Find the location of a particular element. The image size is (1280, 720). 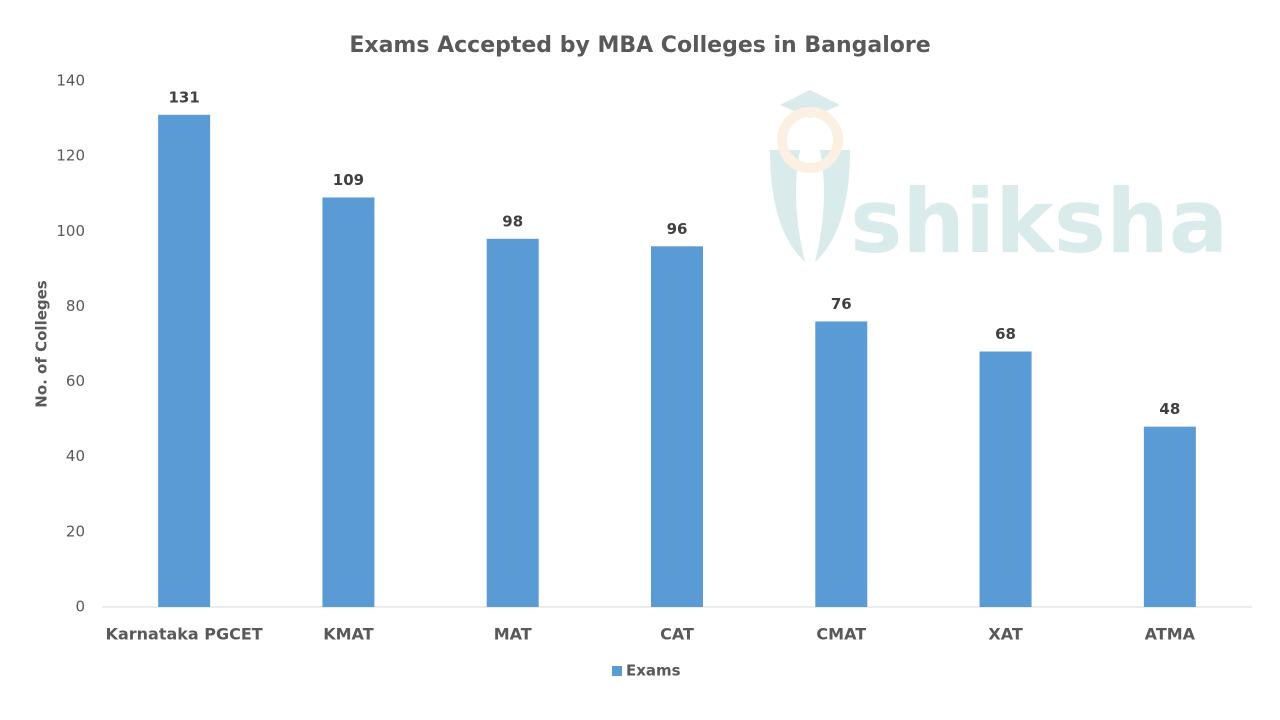

x-tick-label: ATMA is located at coordinates (1170, 634).